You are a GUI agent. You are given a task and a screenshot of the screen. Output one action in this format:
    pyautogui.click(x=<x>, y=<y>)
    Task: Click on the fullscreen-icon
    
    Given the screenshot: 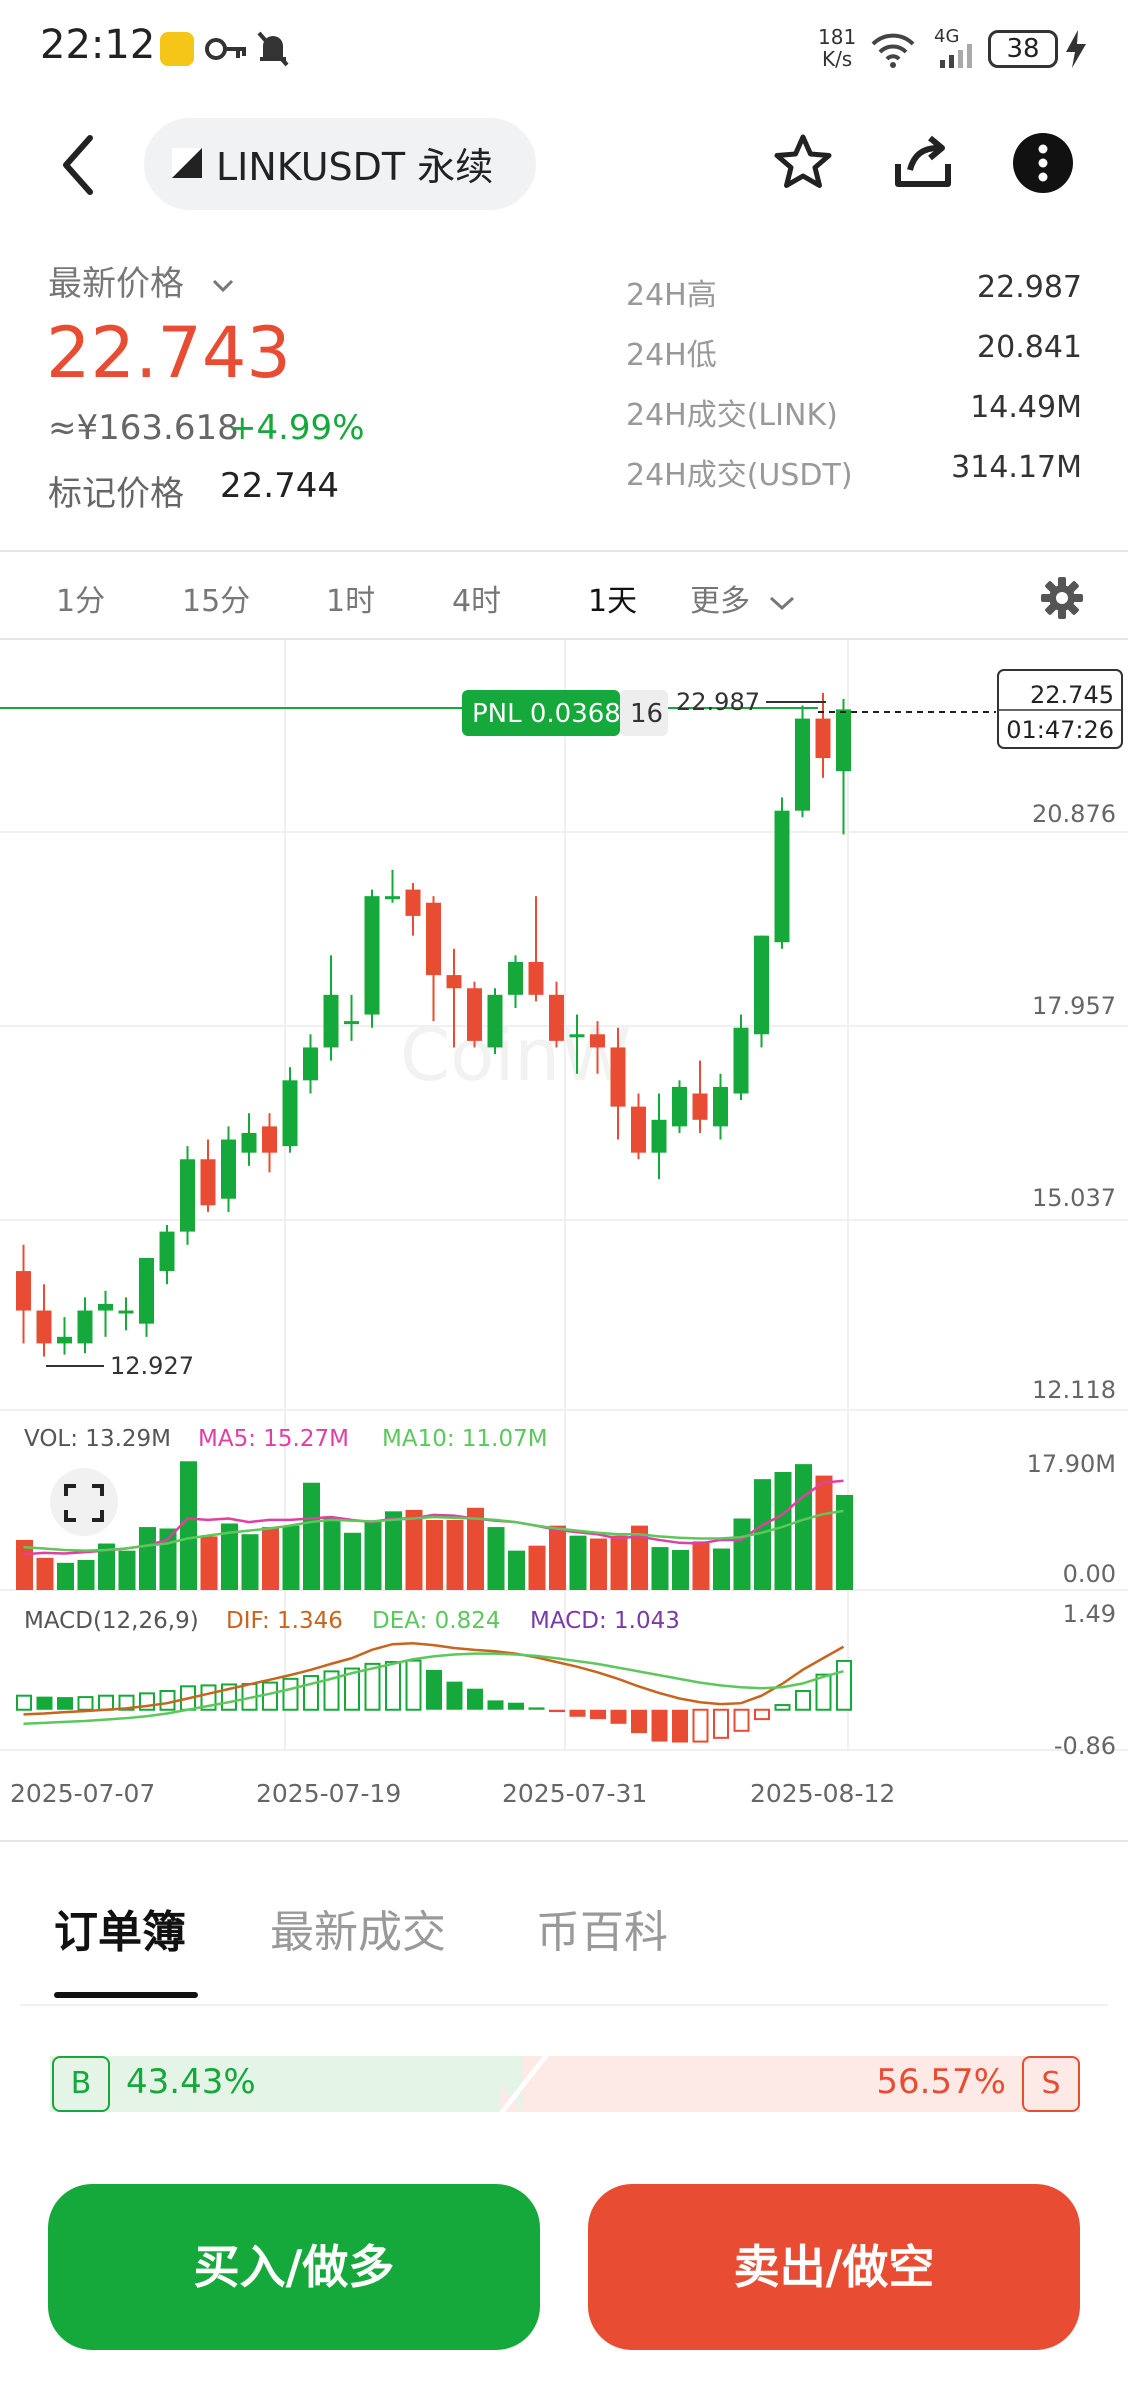 What is the action you would take?
    pyautogui.click(x=84, y=1502)
    